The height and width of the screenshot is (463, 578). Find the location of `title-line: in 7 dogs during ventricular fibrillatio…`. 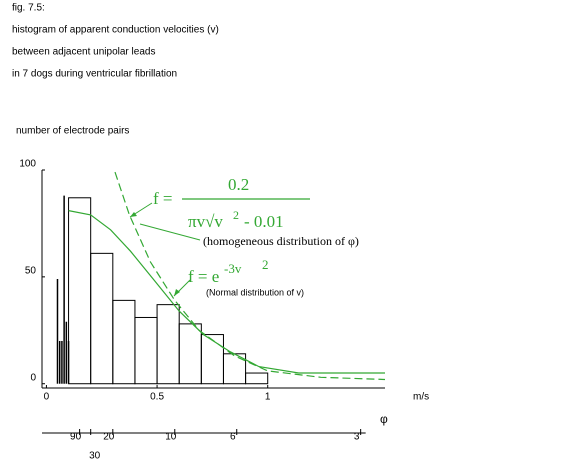

title-line: in 7 dogs during ventricular fibrillatio… is located at coordinates (94, 74).